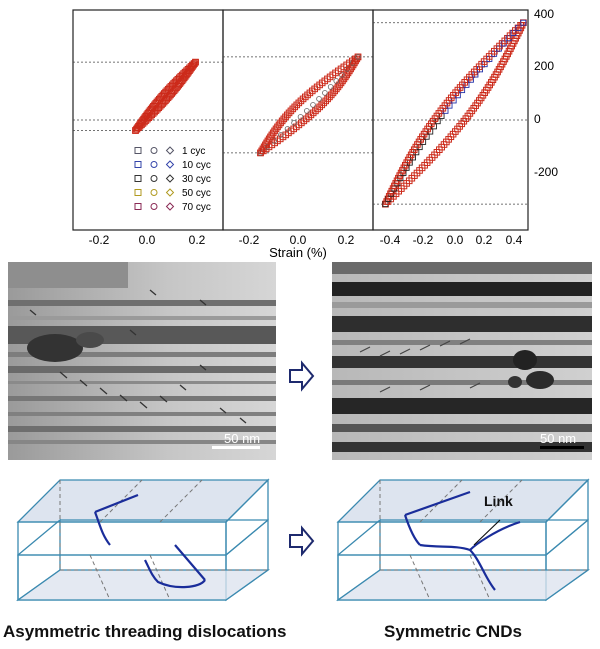  What do you see at coordinates (99, 240) in the screenshot?
I see `p1-xtick-0: -0.2` at bounding box center [99, 240].